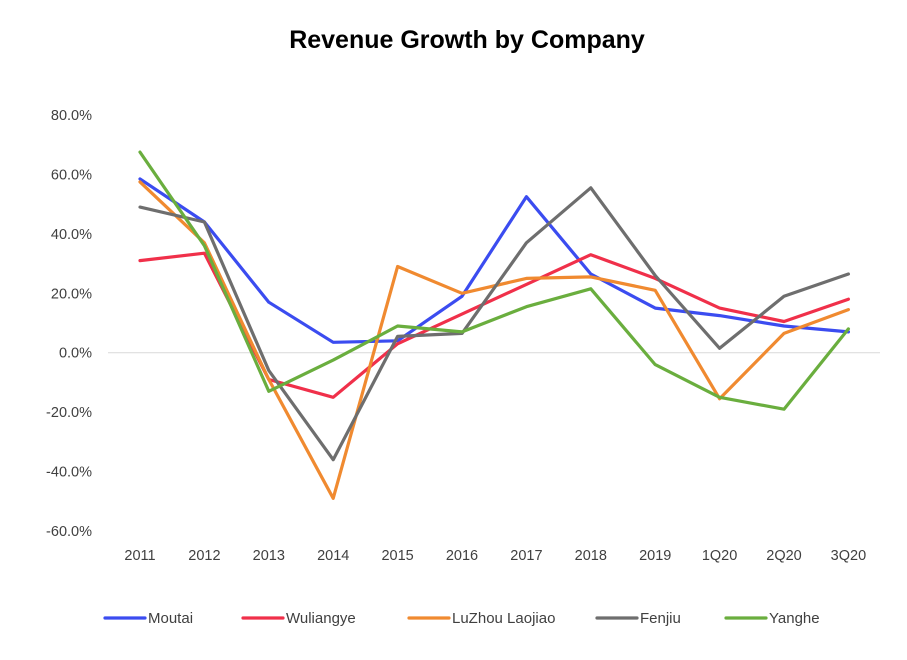 Image resolution: width=907 pixels, height=660 pixels. I want to click on x-tick-label: 2019, so click(655, 556).